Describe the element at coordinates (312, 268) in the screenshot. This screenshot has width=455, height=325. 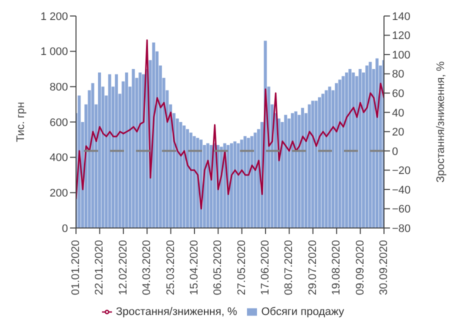
I see `x-tick-label: 29.07.2020` at that location.